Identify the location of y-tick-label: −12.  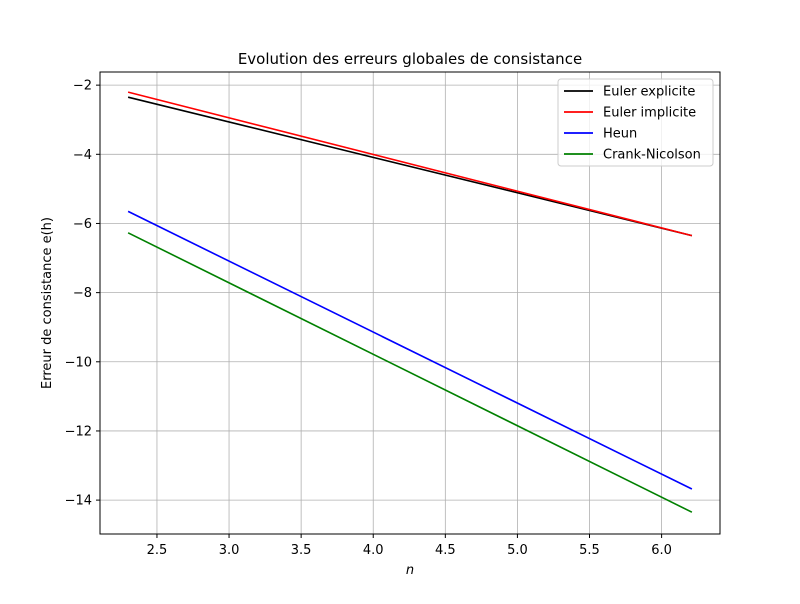
(78, 431).